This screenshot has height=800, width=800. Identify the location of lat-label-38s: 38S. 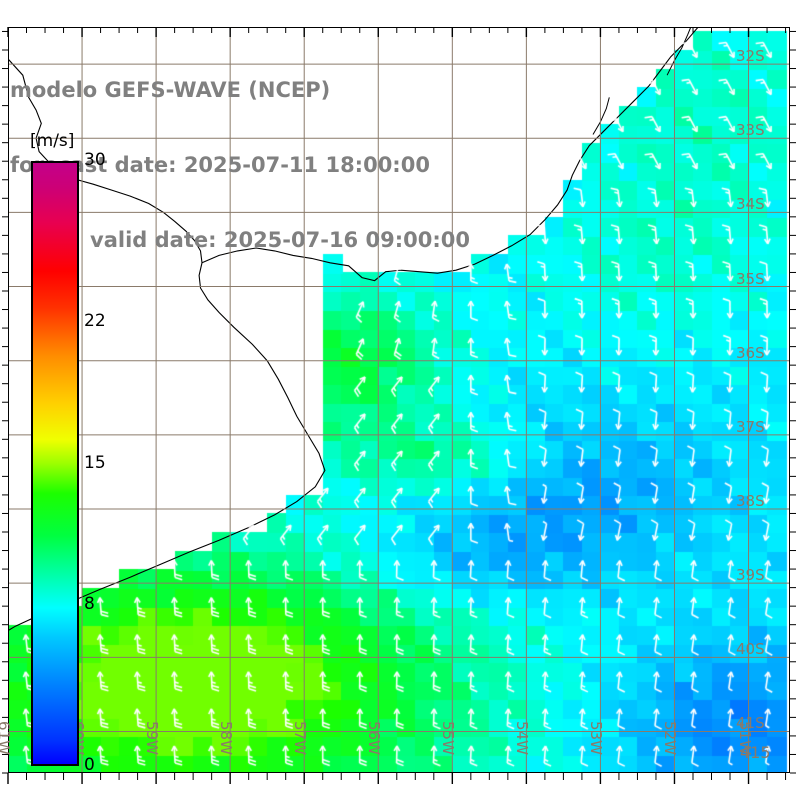
(750, 501).